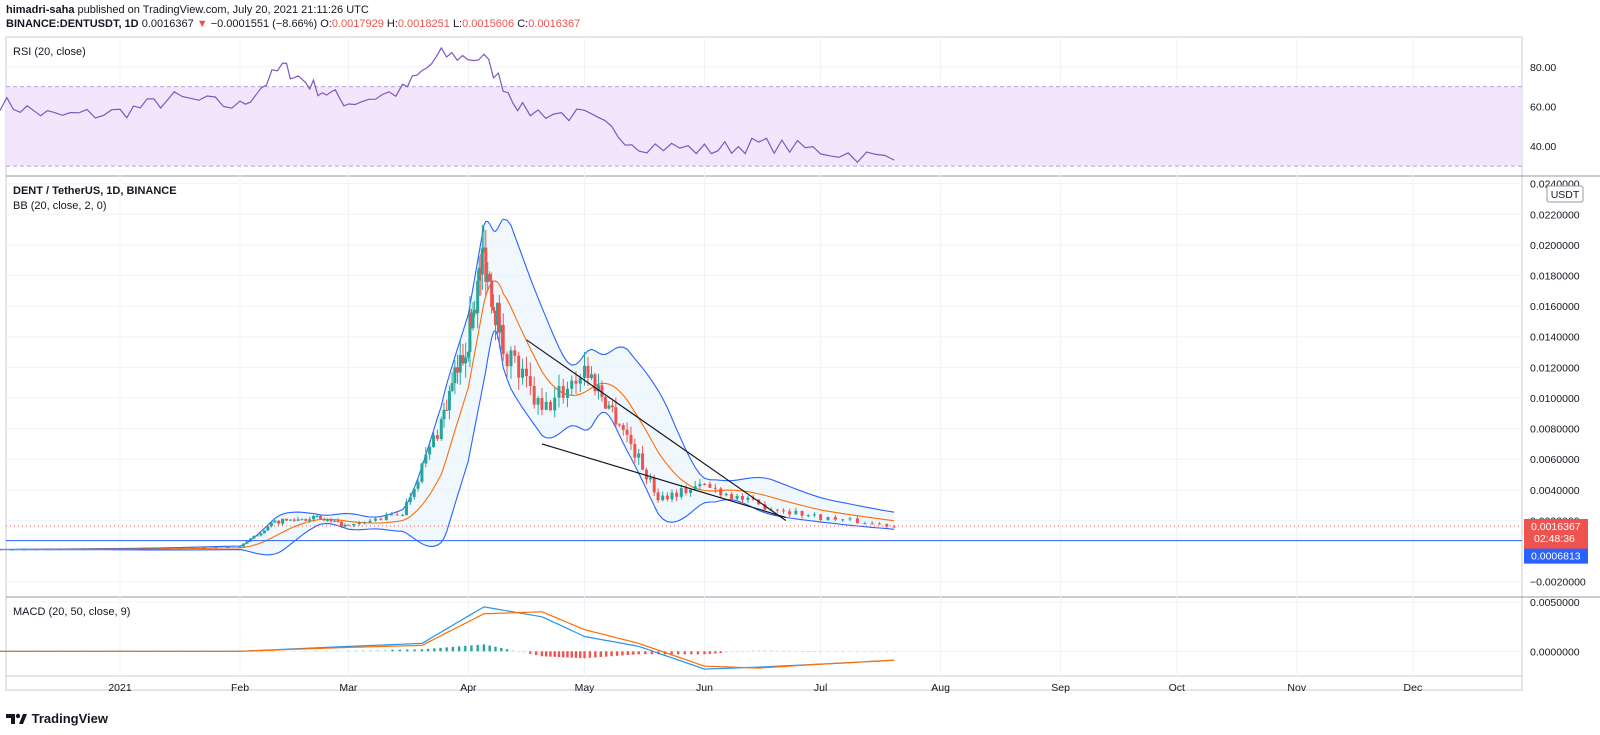 This screenshot has width=1600, height=735. What do you see at coordinates (704, 688) in the screenshot?
I see `time-tick: Jun` at bounding box center [704, 688].